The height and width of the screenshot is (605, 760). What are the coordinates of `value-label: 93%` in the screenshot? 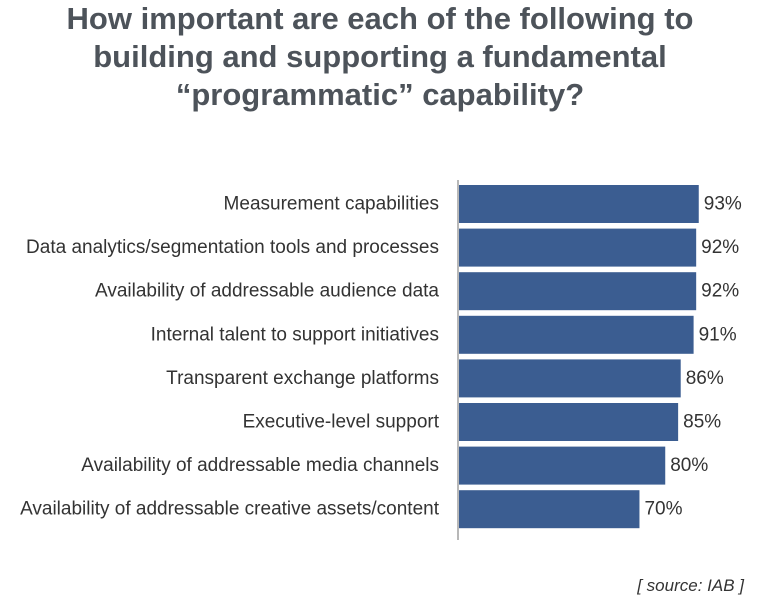 It's located at (723, 204).